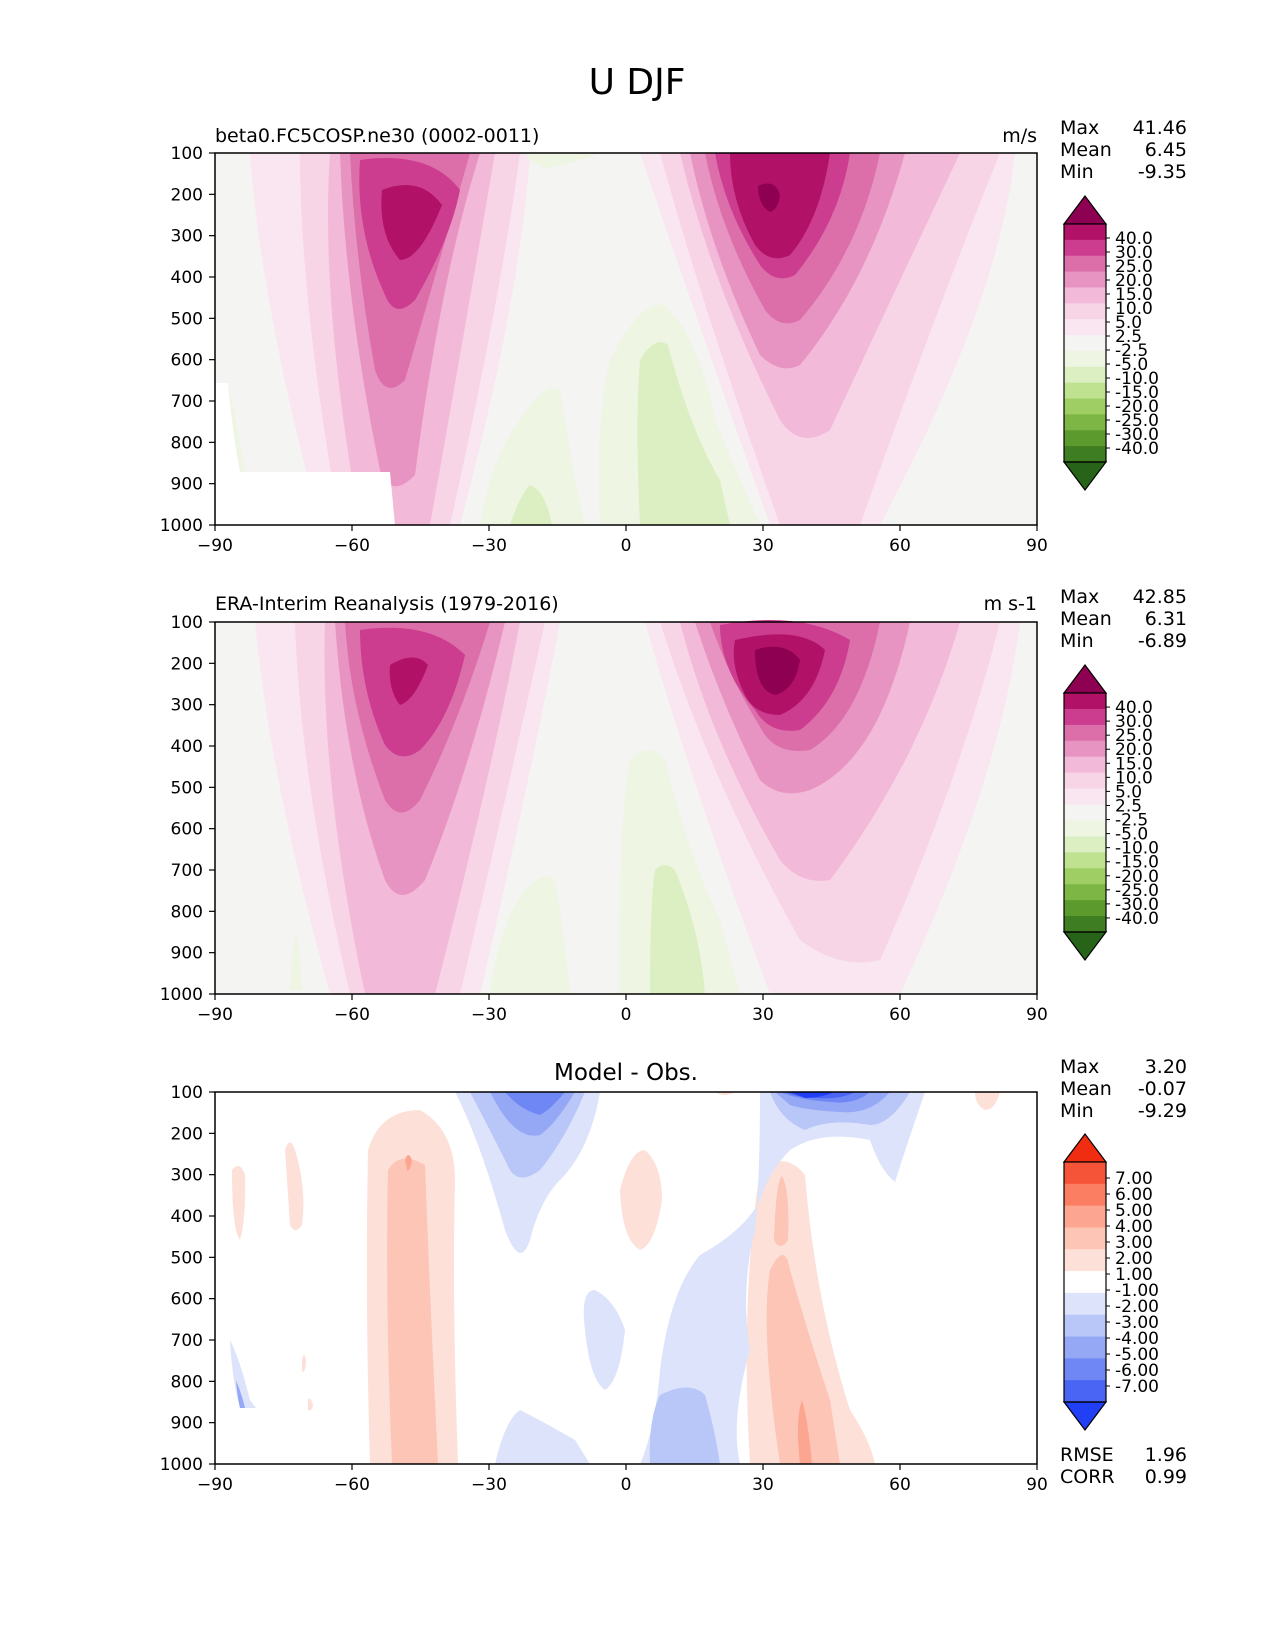 This screenshot has width=1275, height=1650. Describe the element at coordinates (1128, 806) in the screenshot. I see `colorbar-label: 2.5` at that location.